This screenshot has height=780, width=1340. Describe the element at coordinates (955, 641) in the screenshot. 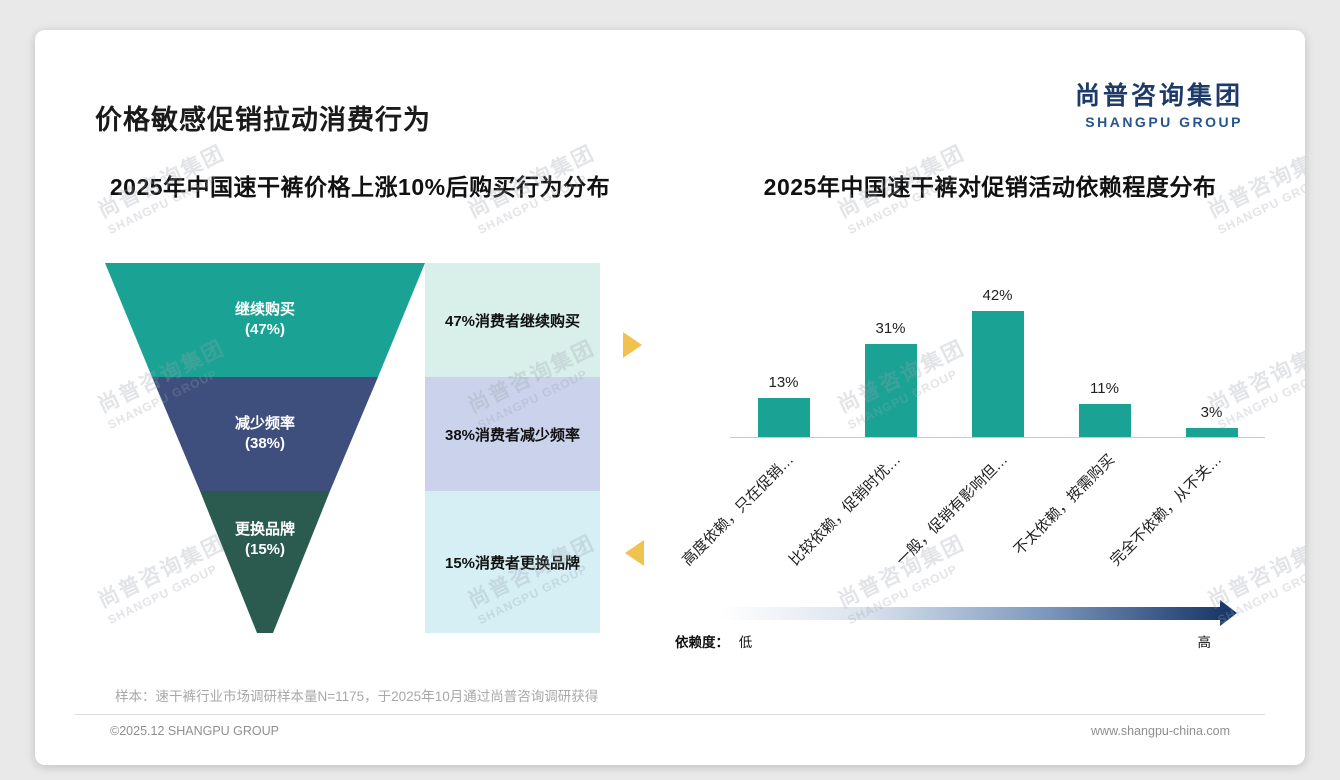

I see `dependency-legend: 依赖度： 低 高` at that location.